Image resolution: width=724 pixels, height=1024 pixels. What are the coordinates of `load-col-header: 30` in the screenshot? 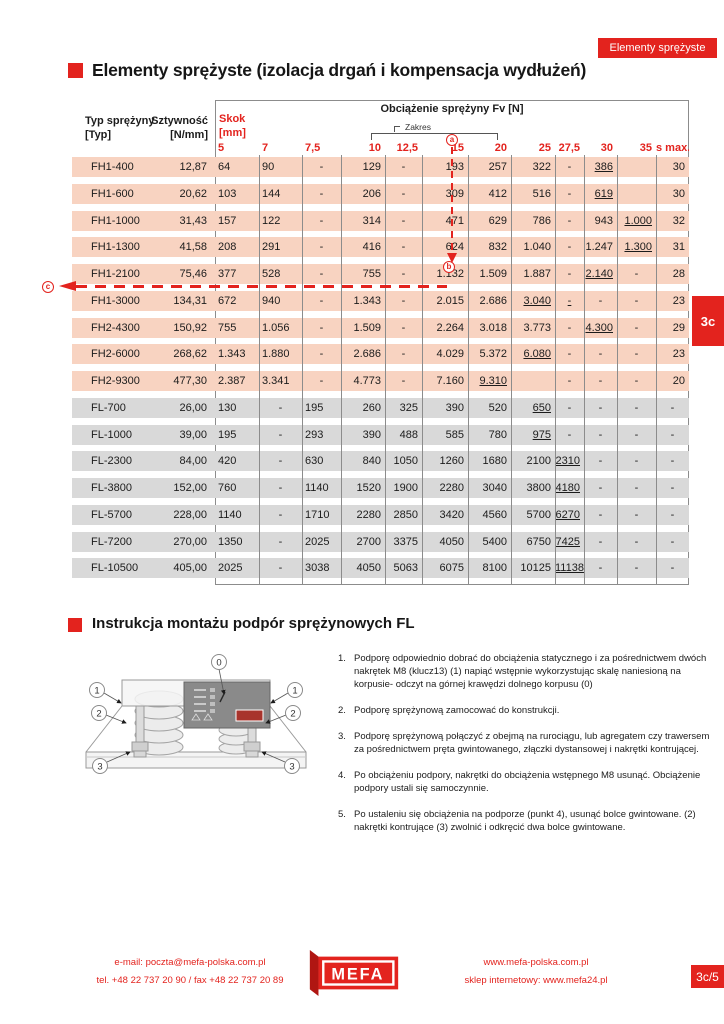 It's located at (606, 148).